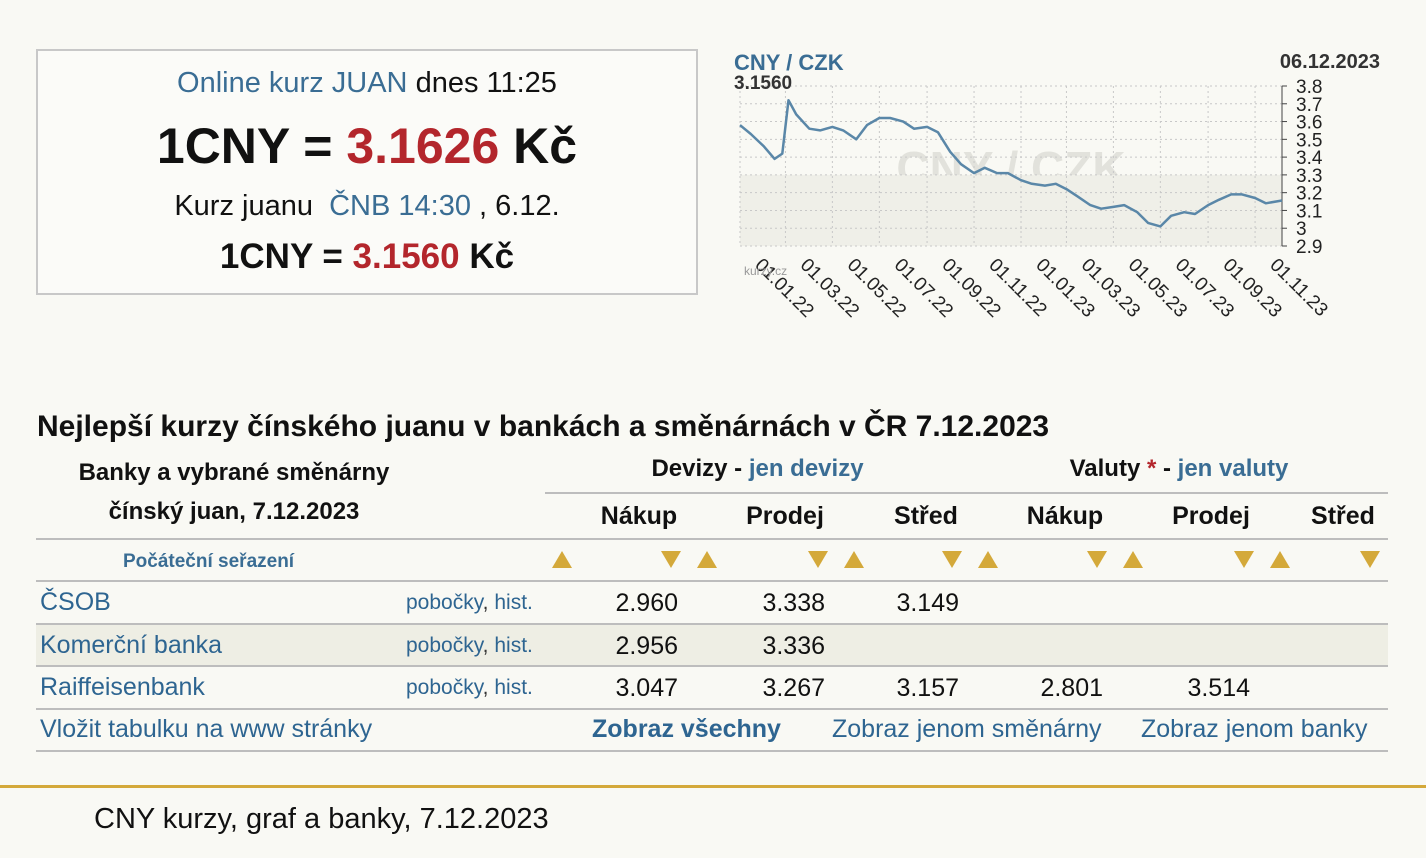  I want to click on valuty-group-header: Valuty * - jen valuty, so click(1179, 469).